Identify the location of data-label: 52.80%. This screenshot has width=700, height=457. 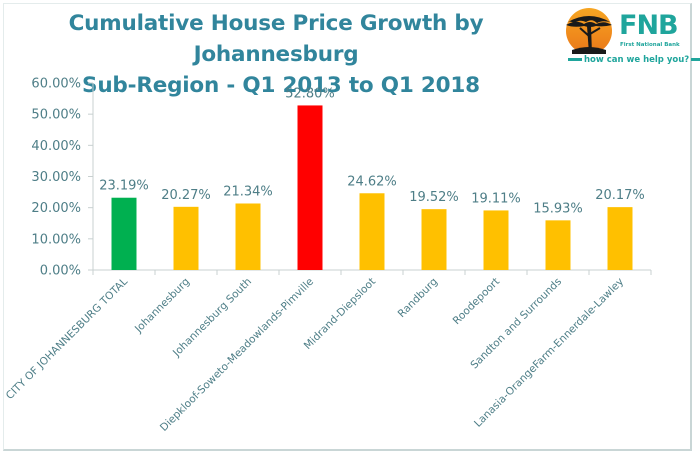
(310, 93).